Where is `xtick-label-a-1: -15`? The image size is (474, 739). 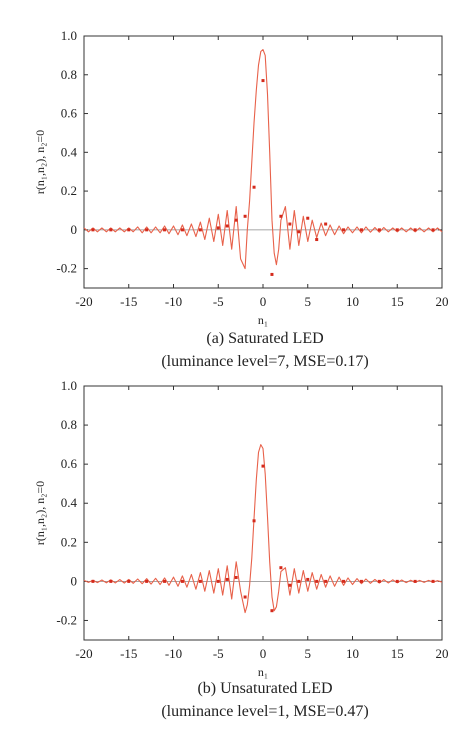 xtick-label-a-1: -15 is located at coordinates (128, 301).